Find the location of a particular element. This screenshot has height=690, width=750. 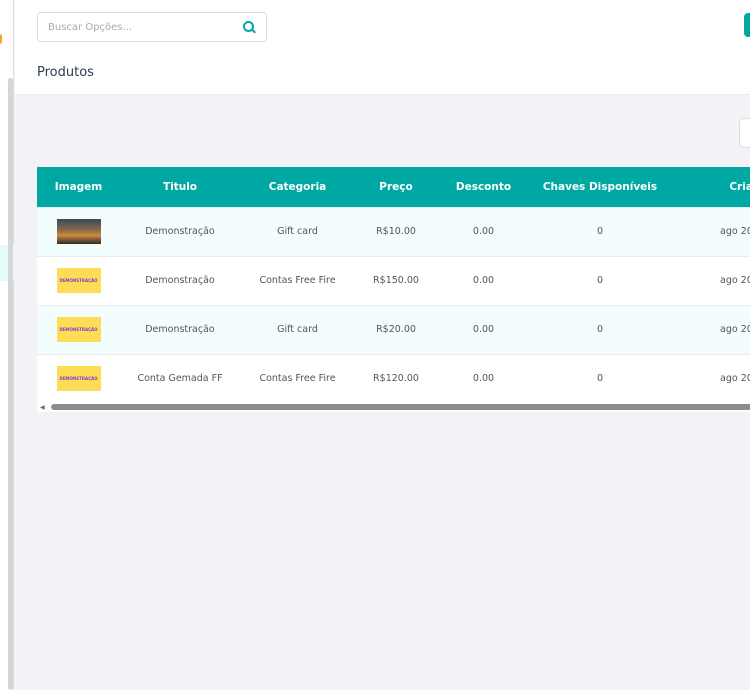

notification-dot is located at coordinates (1, 39).